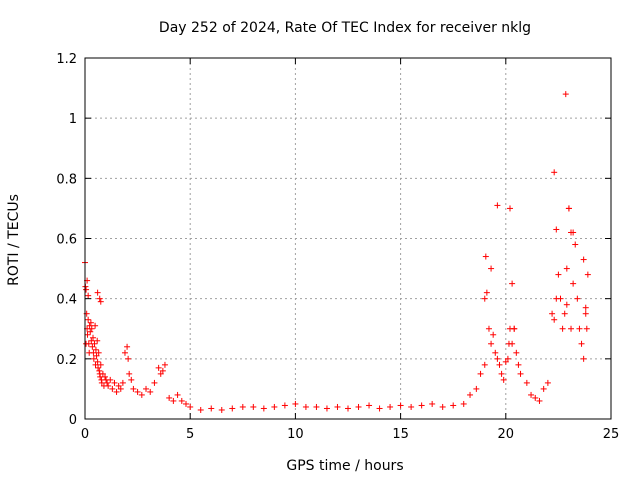 This screenshot has height=480, width=640. Describe the element at coordinates (66, 59) in the screenshot. I see `y-tick-label: 1.2` at that location.